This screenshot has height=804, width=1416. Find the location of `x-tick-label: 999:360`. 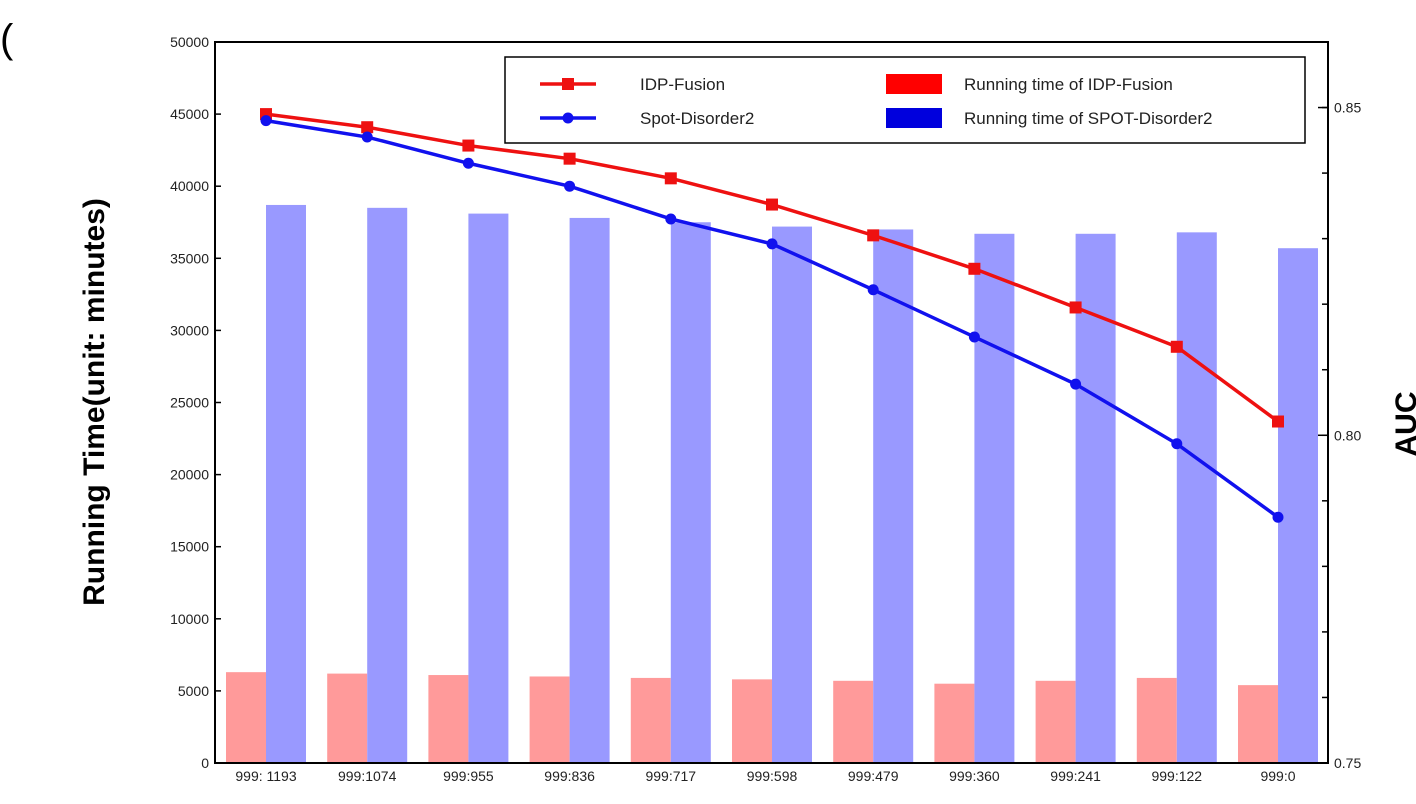

x-tick-label: 999:360 is located at coordinates (974, 776).